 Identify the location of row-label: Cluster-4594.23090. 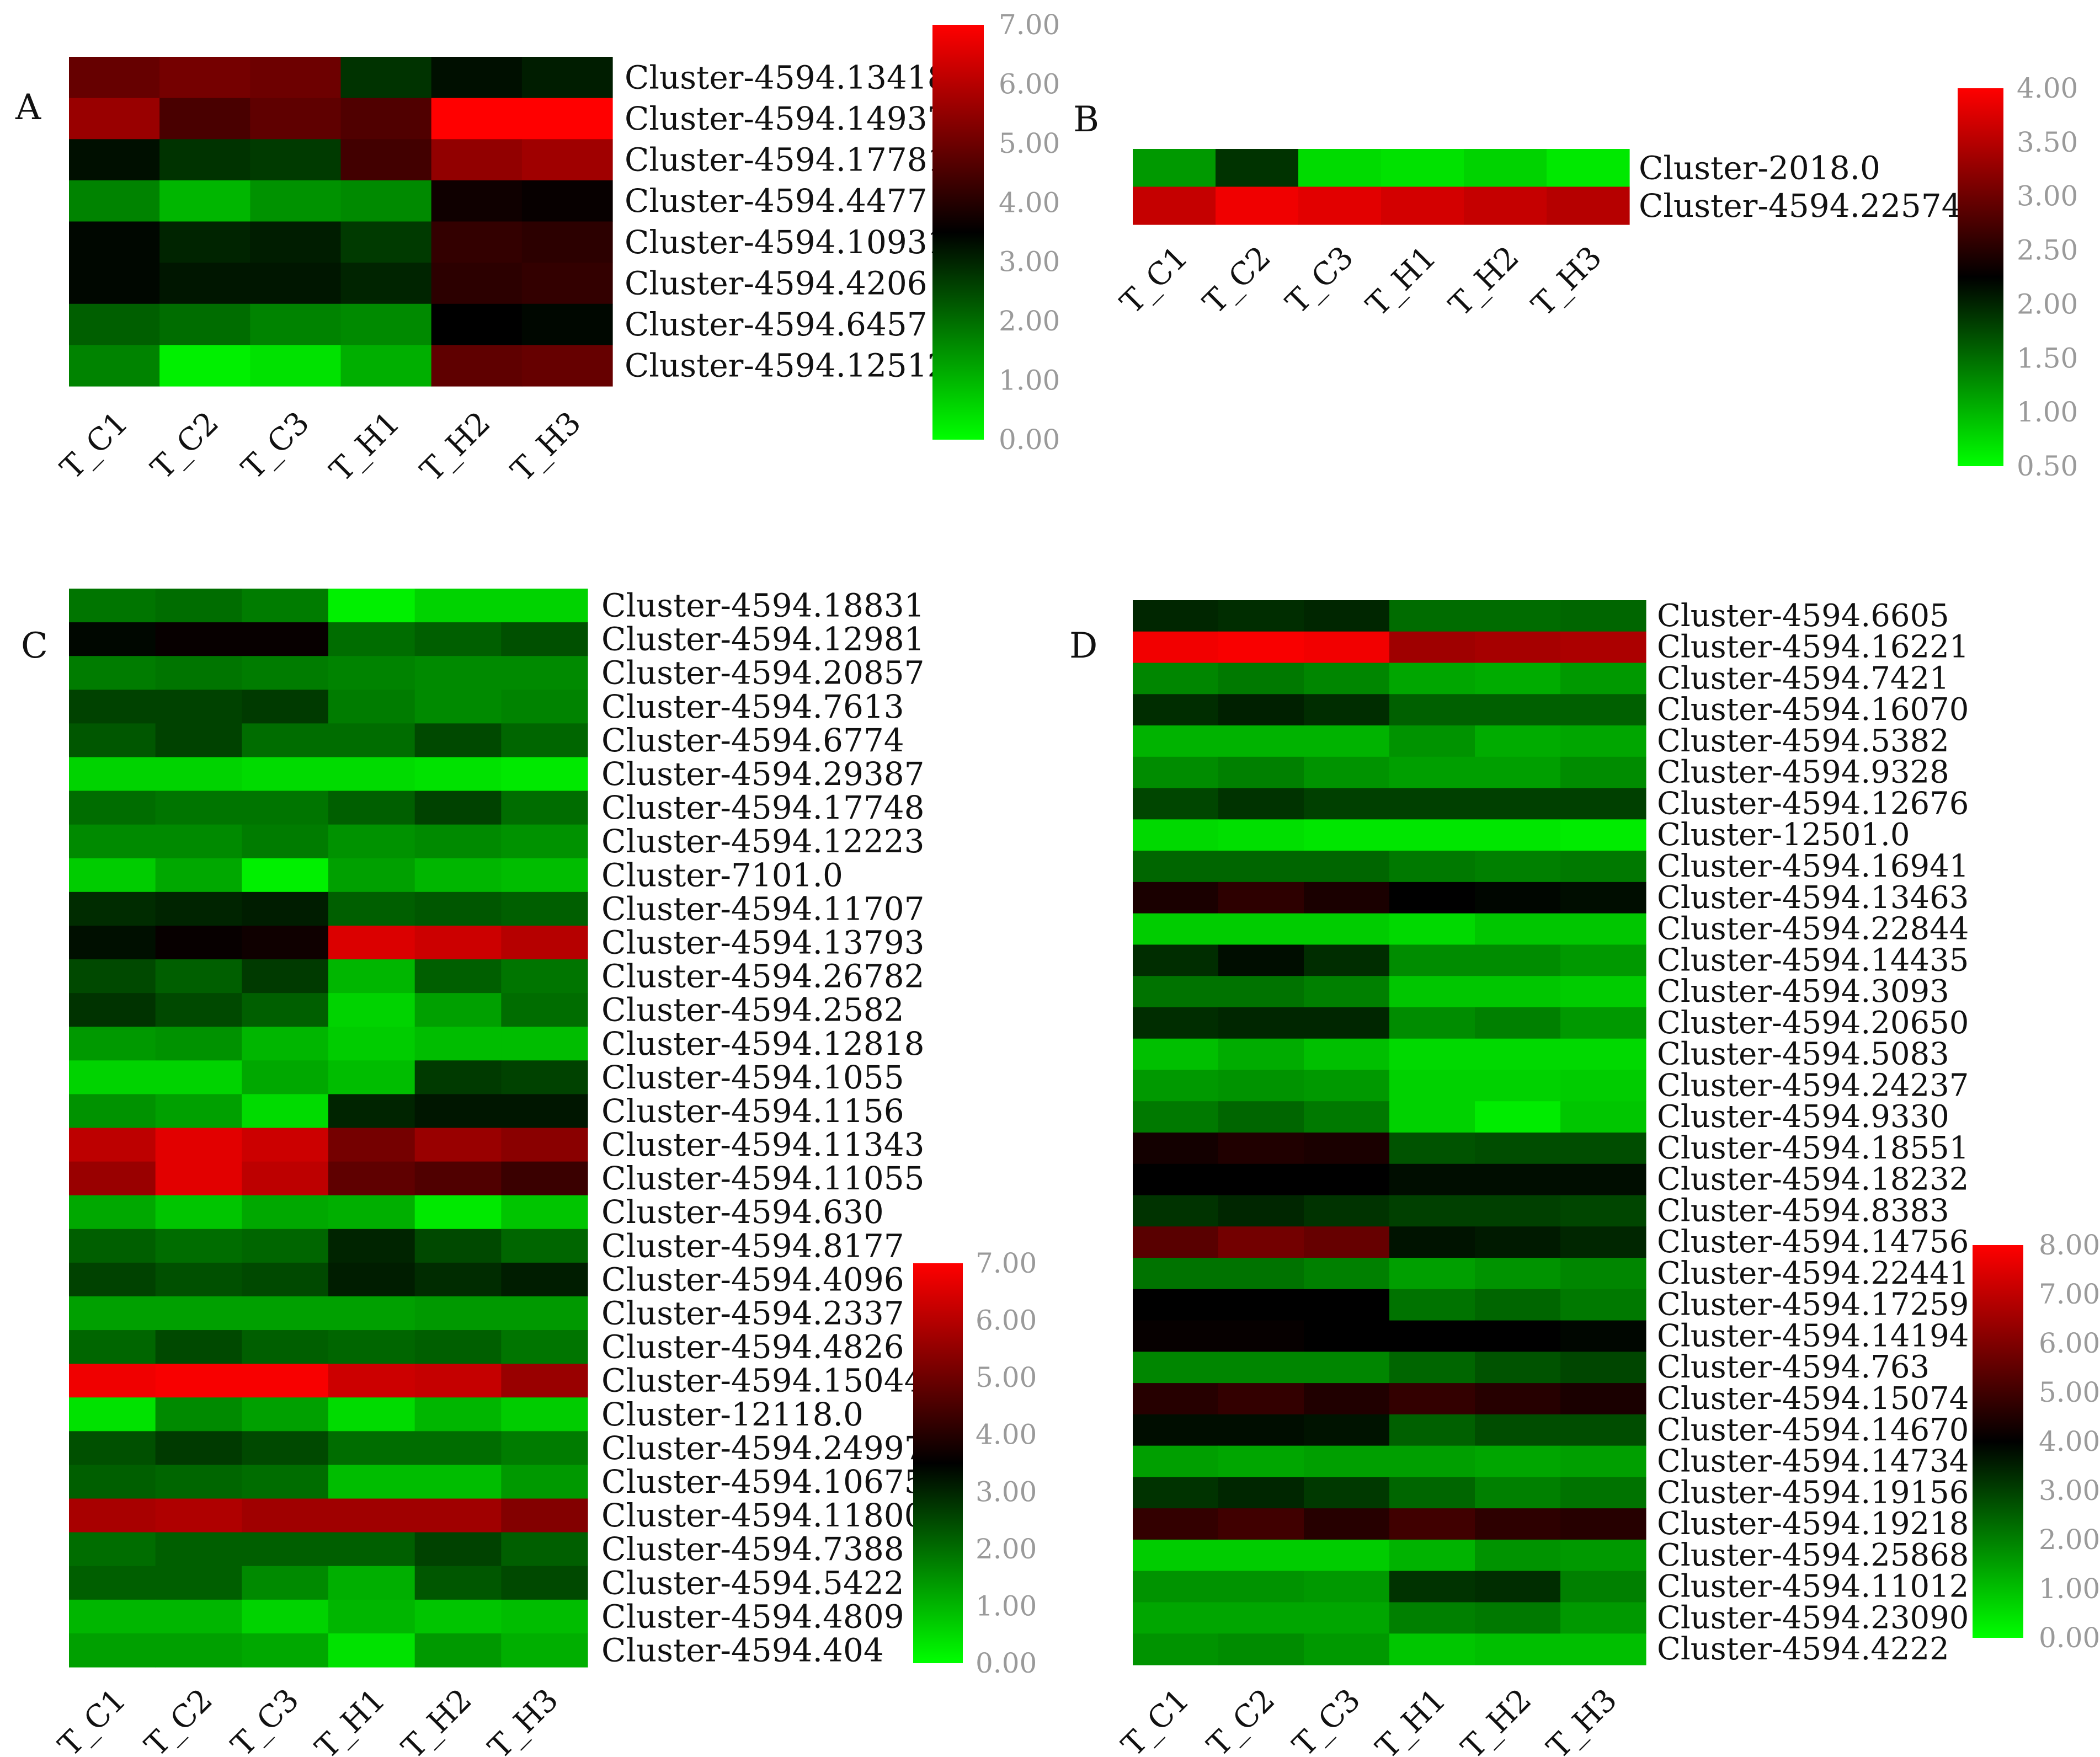
(1813, 1618).